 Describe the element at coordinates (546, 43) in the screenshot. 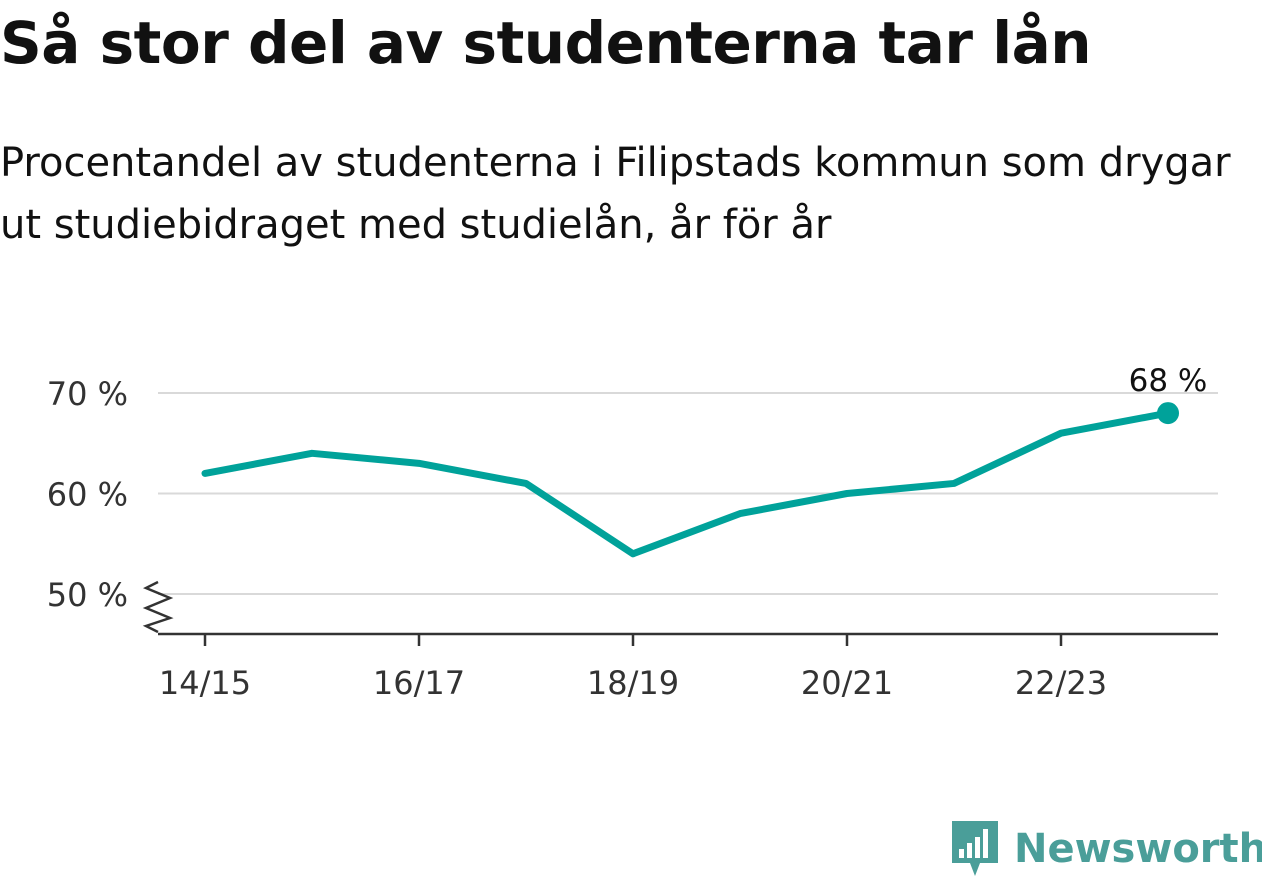

I see `chart-title: Så stor del av studenterna tar lån` at that location.